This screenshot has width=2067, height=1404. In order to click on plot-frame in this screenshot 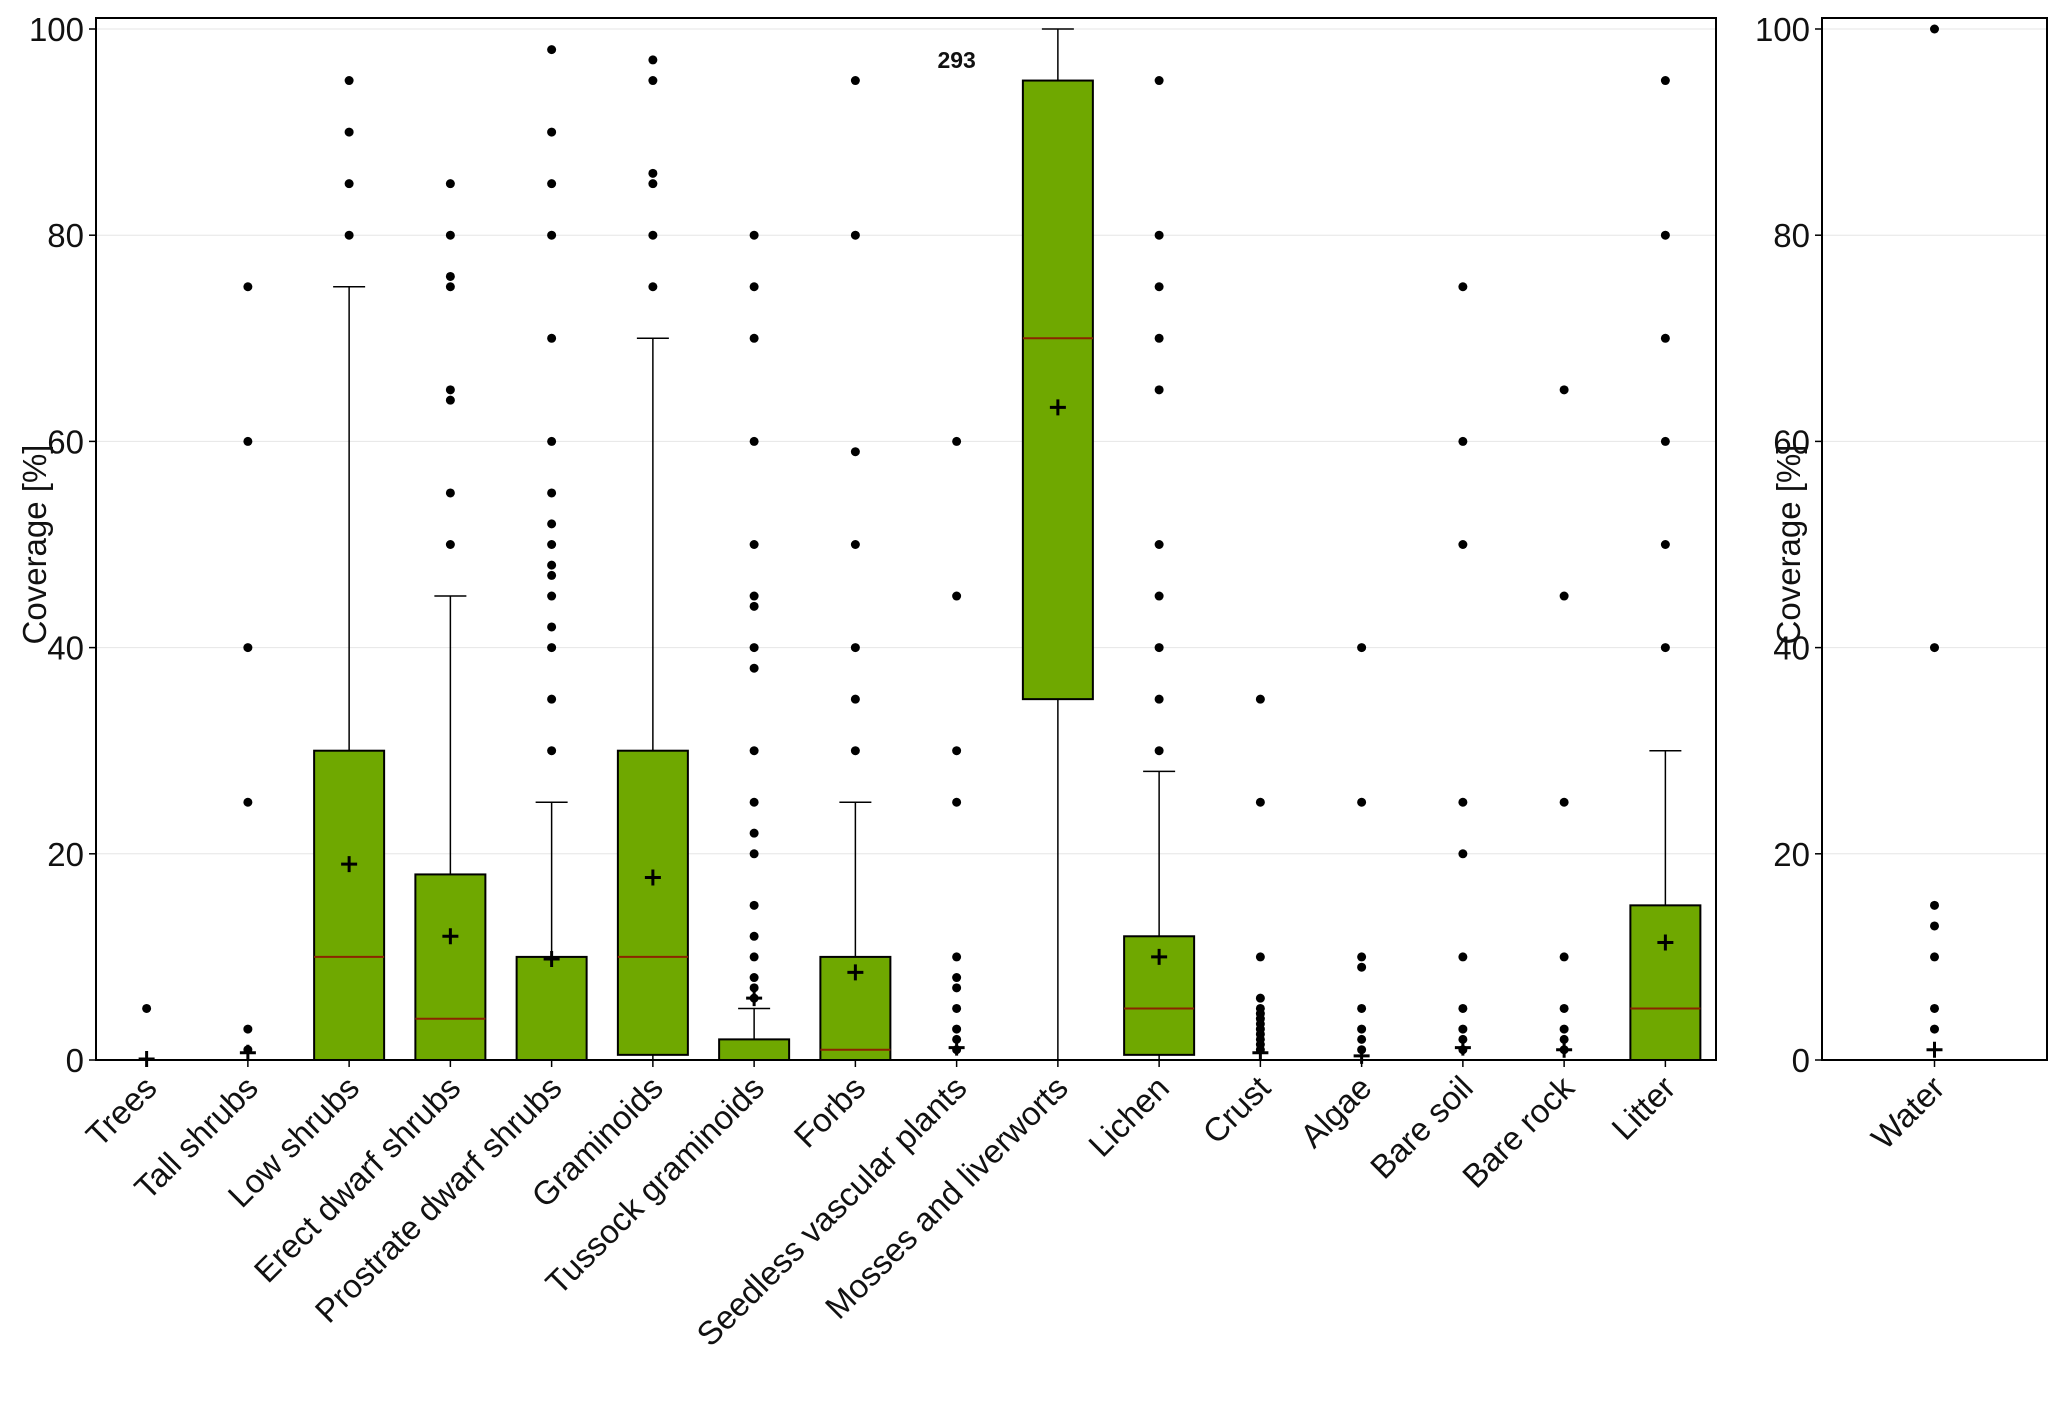, I will do `click(1934, 539)`.